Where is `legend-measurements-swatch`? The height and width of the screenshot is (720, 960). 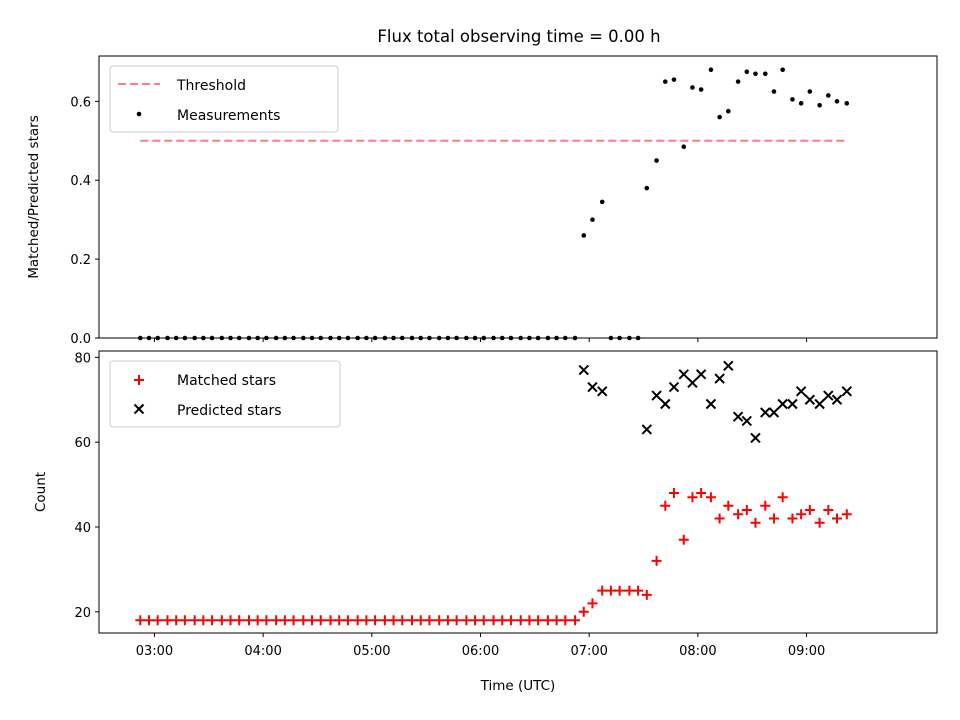 legend-measurements-swatch is located at coordinates (139, 114).